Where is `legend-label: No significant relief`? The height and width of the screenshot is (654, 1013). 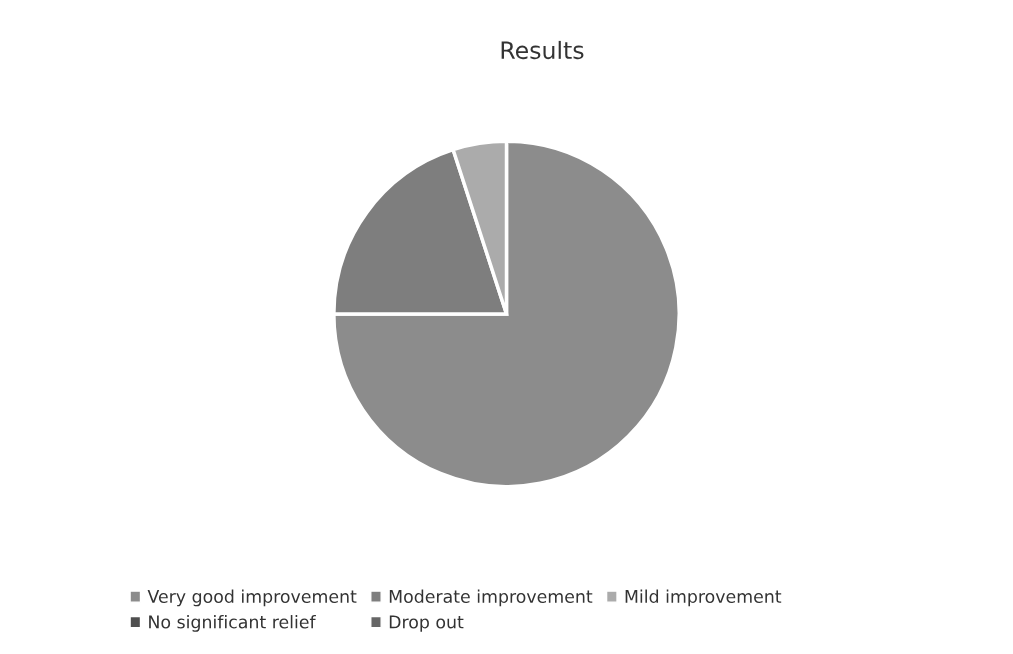 legend-label: No significant relief is located at coordinates (232, 623).